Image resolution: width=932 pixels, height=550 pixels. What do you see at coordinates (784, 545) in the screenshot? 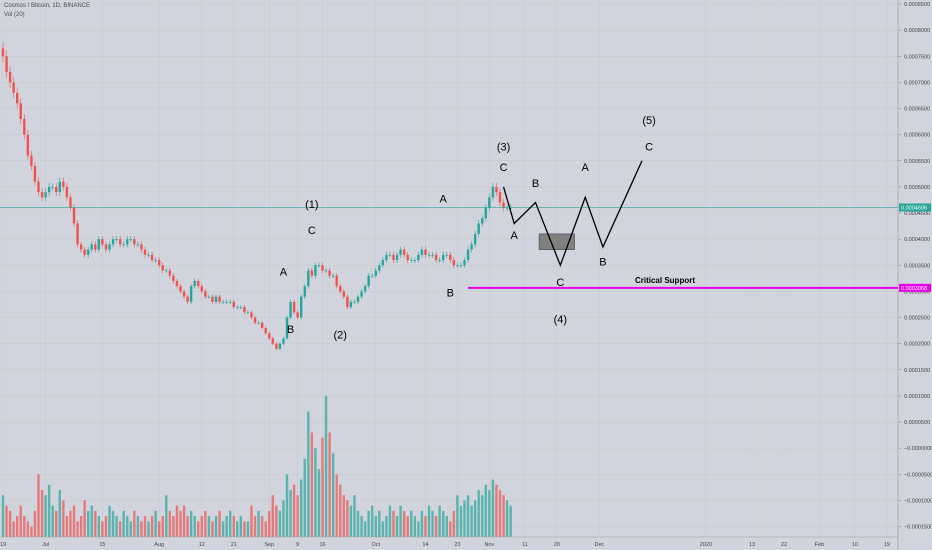
I see `time-tick-label: 22` at bounding box center [784, 545].